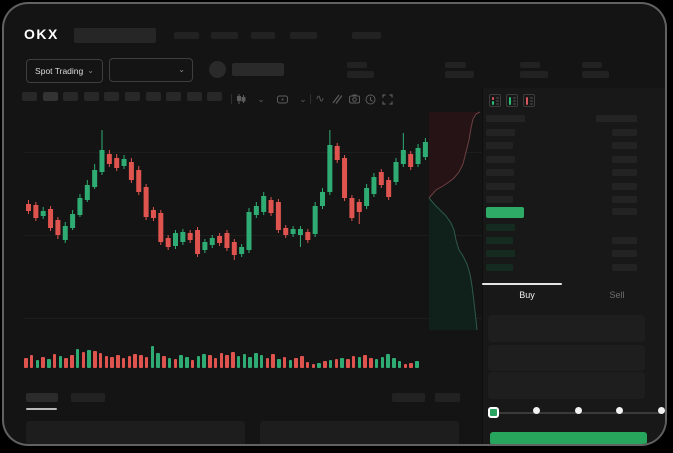  What do you see at coordinates (578, 410) in the screenshot?
I see `slider-stop-50%` at bounding box center [578, 410].